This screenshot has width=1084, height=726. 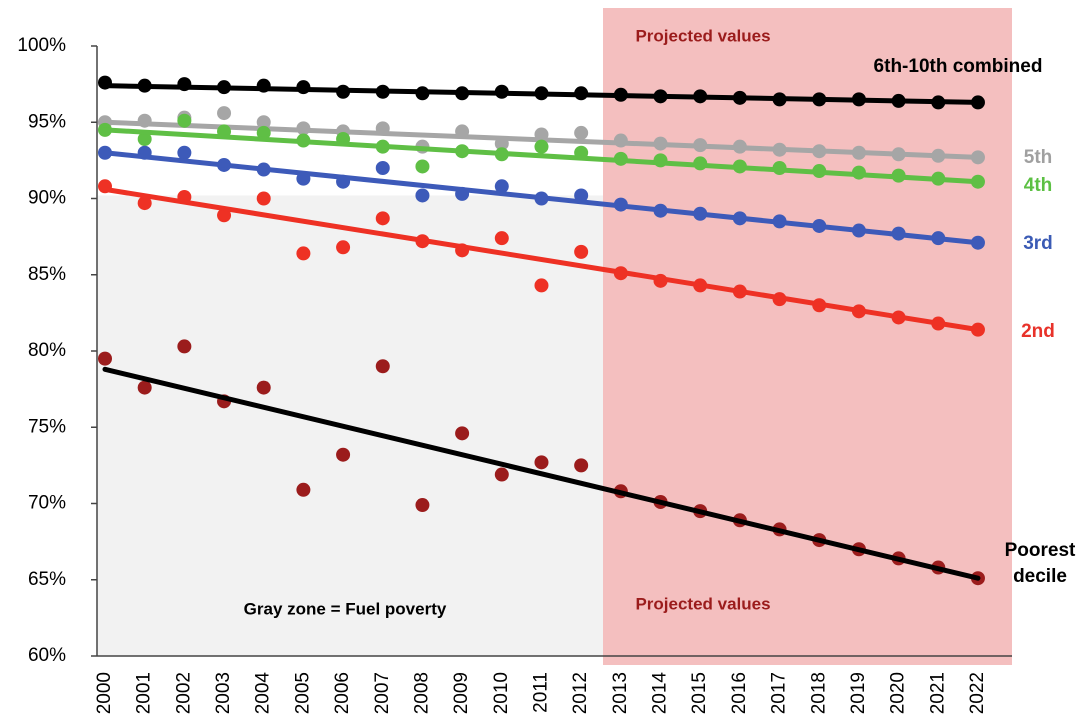 What do you see at coordinates (958, 66) in the screenshot?
I see `series-label: 6th-10th combined` at bounding box center [958, 66].